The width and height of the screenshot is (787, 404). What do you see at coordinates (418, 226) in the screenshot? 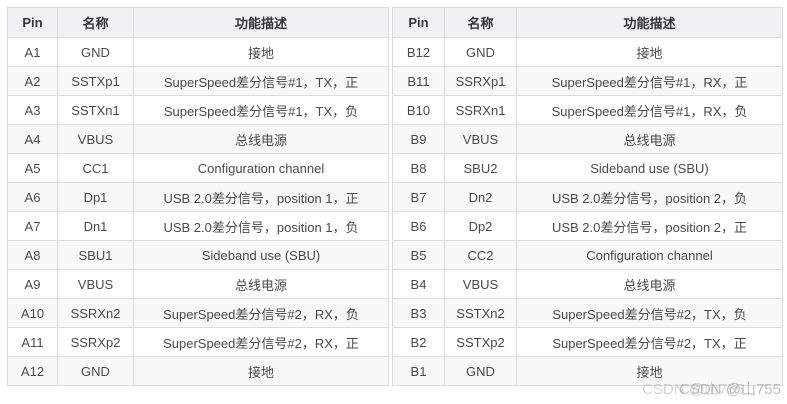
I see `pin-cell: B6` at bounding box center [418, 226].